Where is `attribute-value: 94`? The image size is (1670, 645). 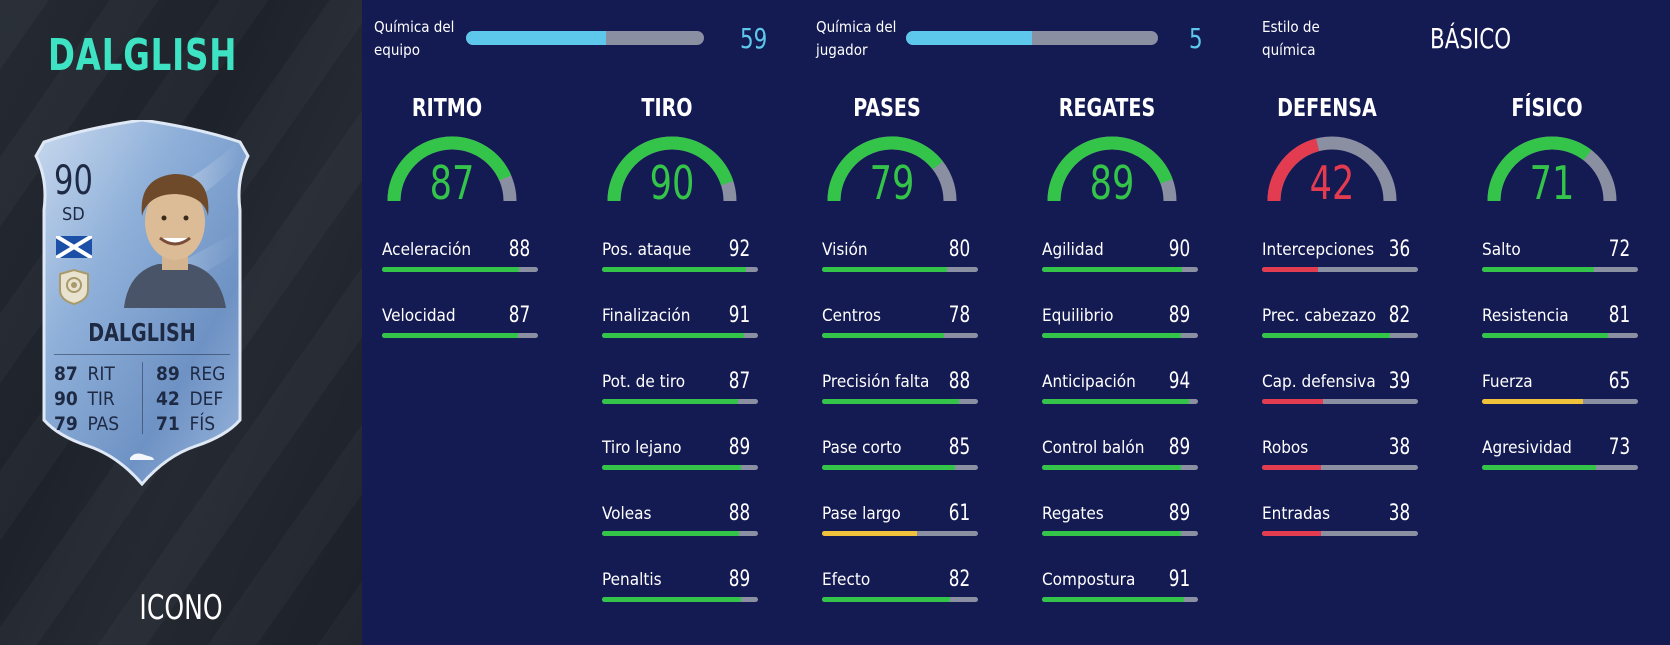 attribute-value: 94 is located at coordinates (1179, 381).